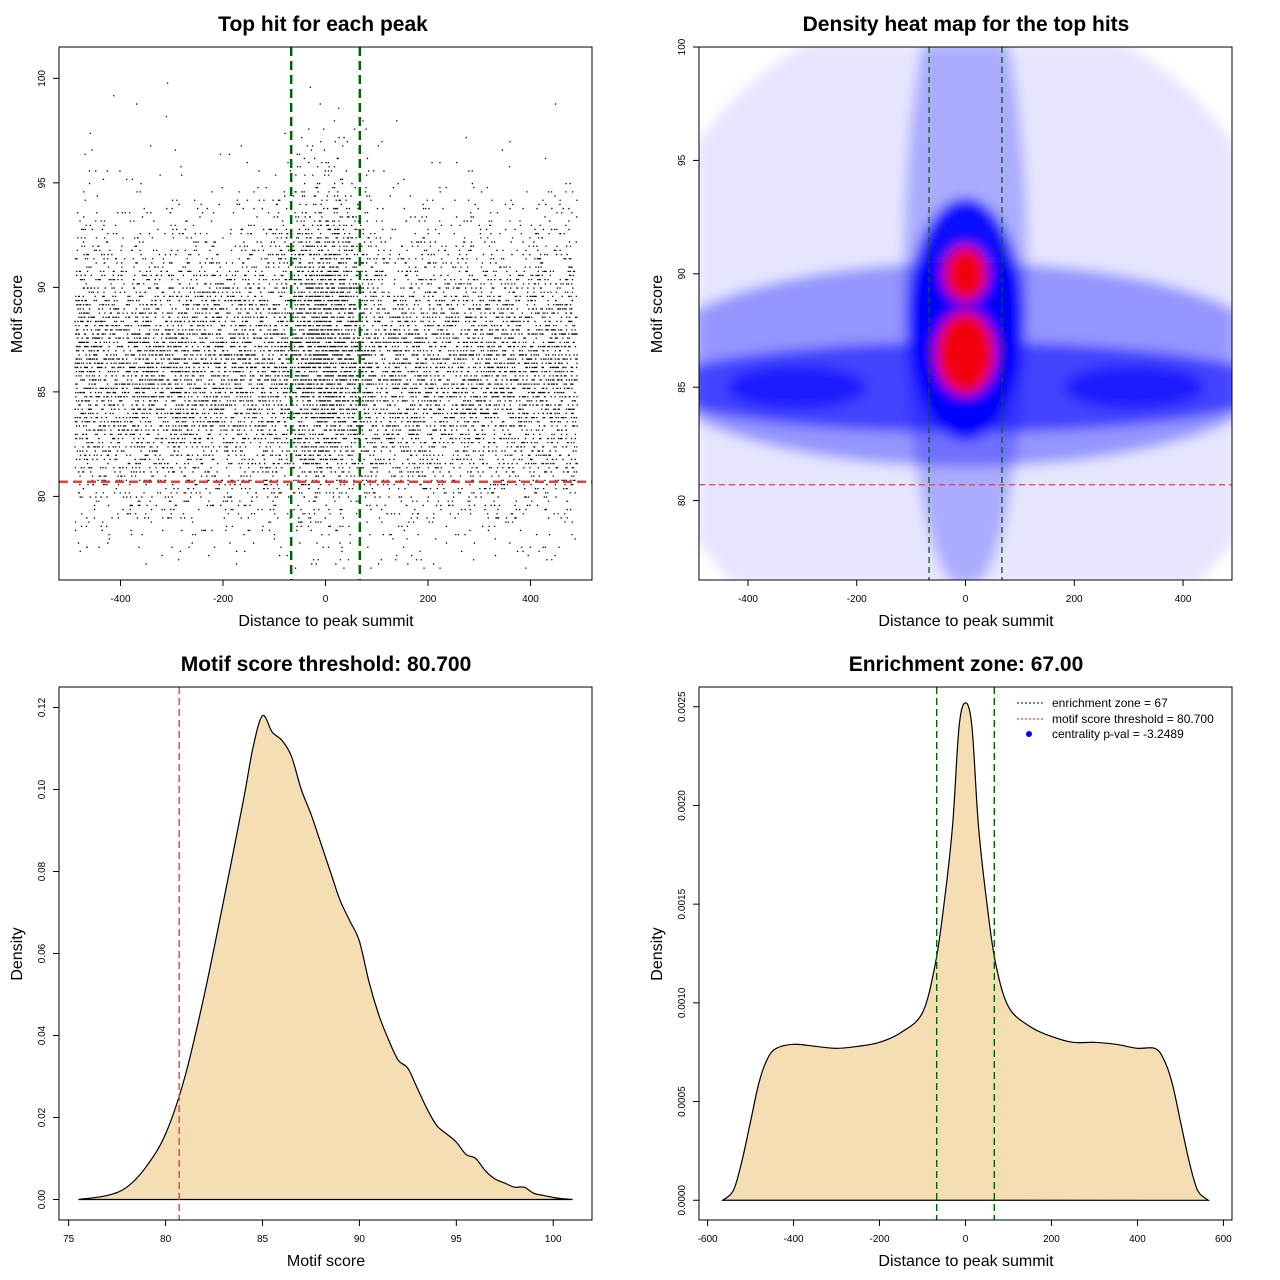  Describe the element at coordinates (42, 392) in the screenshot. I see `scatter-y-tick-label: 85` at that location.